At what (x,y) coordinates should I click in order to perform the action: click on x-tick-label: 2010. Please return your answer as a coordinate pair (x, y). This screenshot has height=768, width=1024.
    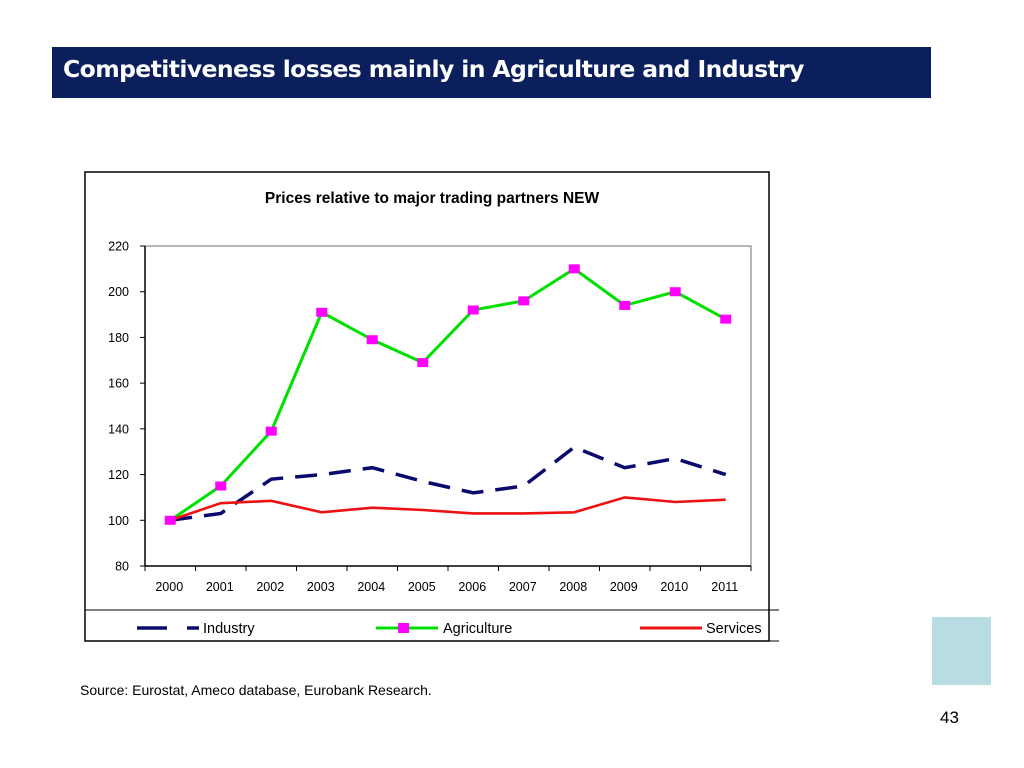
    Looking at the image, I should click on (674, 587).